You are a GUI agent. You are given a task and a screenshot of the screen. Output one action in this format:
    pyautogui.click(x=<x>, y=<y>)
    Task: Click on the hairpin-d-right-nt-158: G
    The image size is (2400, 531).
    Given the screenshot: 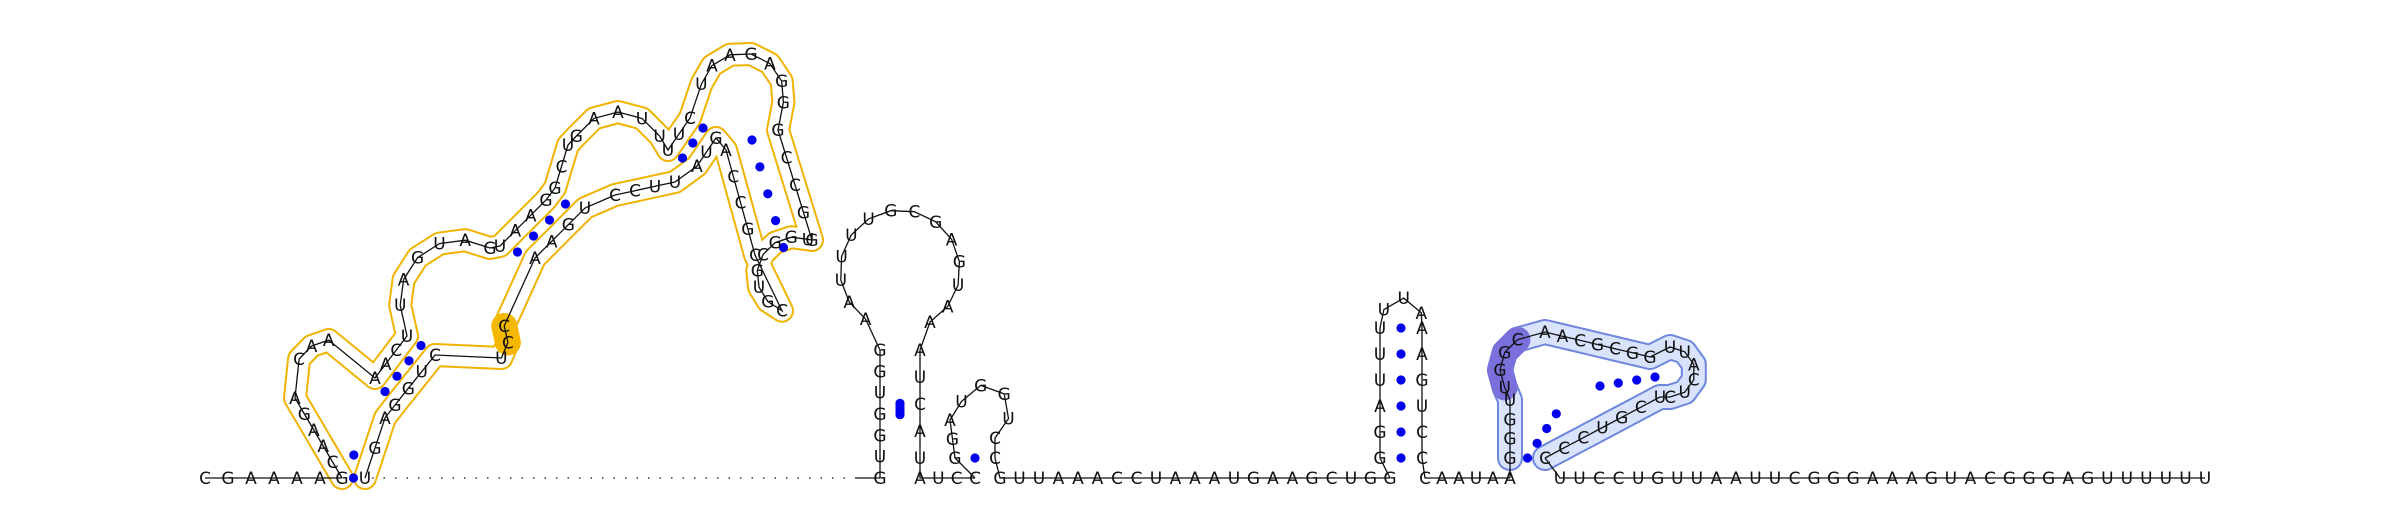 What is the action you would take?
    pyautogui.click(x=1421, y=381)
    